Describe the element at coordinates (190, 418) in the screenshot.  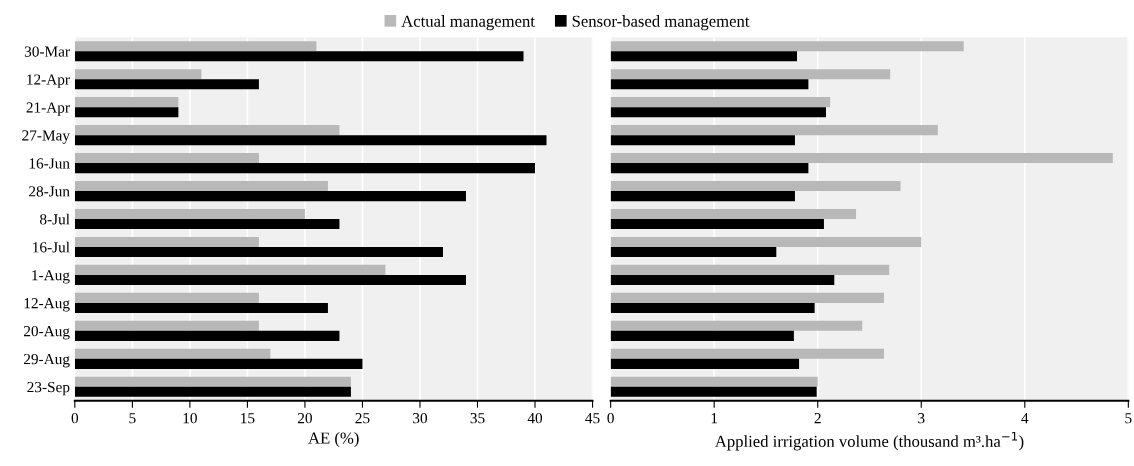
I see `x-tick-label: 10` at that location.